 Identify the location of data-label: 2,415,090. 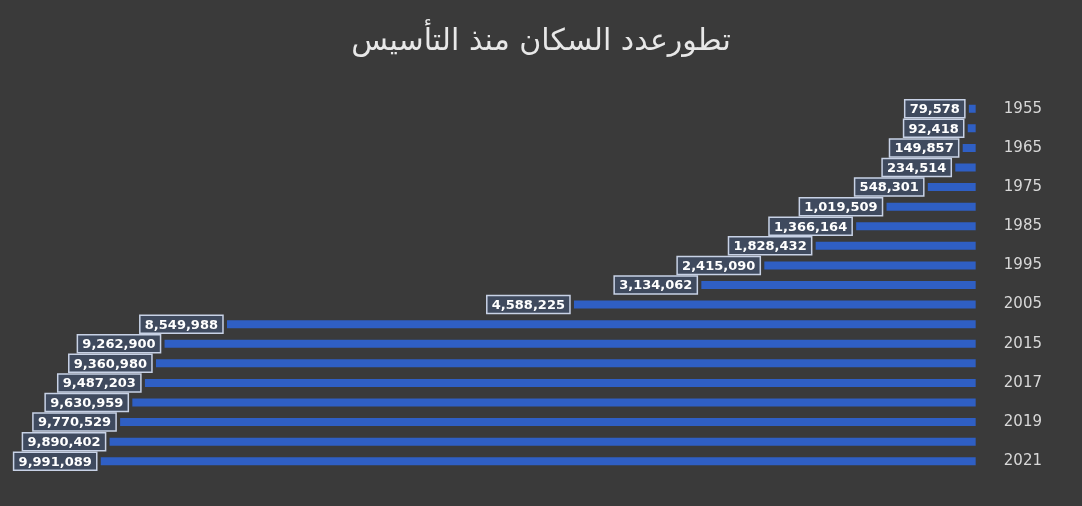
(719, 265).